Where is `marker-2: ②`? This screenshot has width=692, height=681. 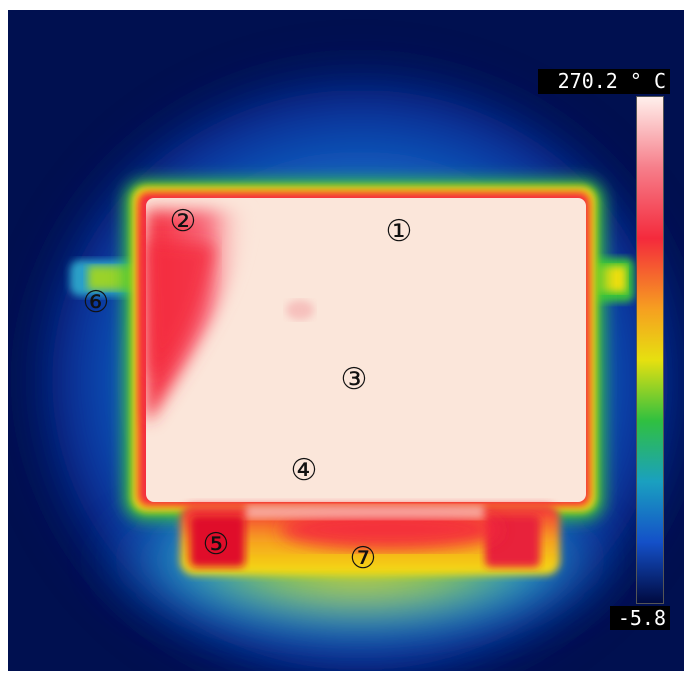 marker-2: ② is located at coordinates (183, 221).